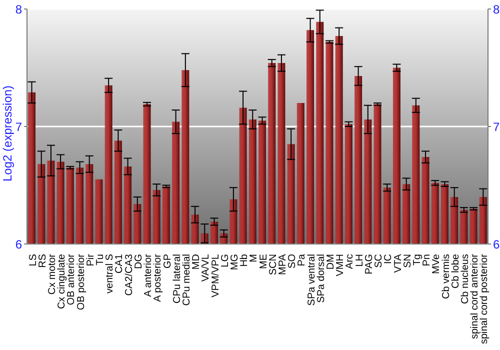 The height and width of the screenshot is (350, 500). What do you see at coordinates (465, 279) in the screenshot?
I see `x-tick-label: Cb nucleus` at bounding box center [465, 279].